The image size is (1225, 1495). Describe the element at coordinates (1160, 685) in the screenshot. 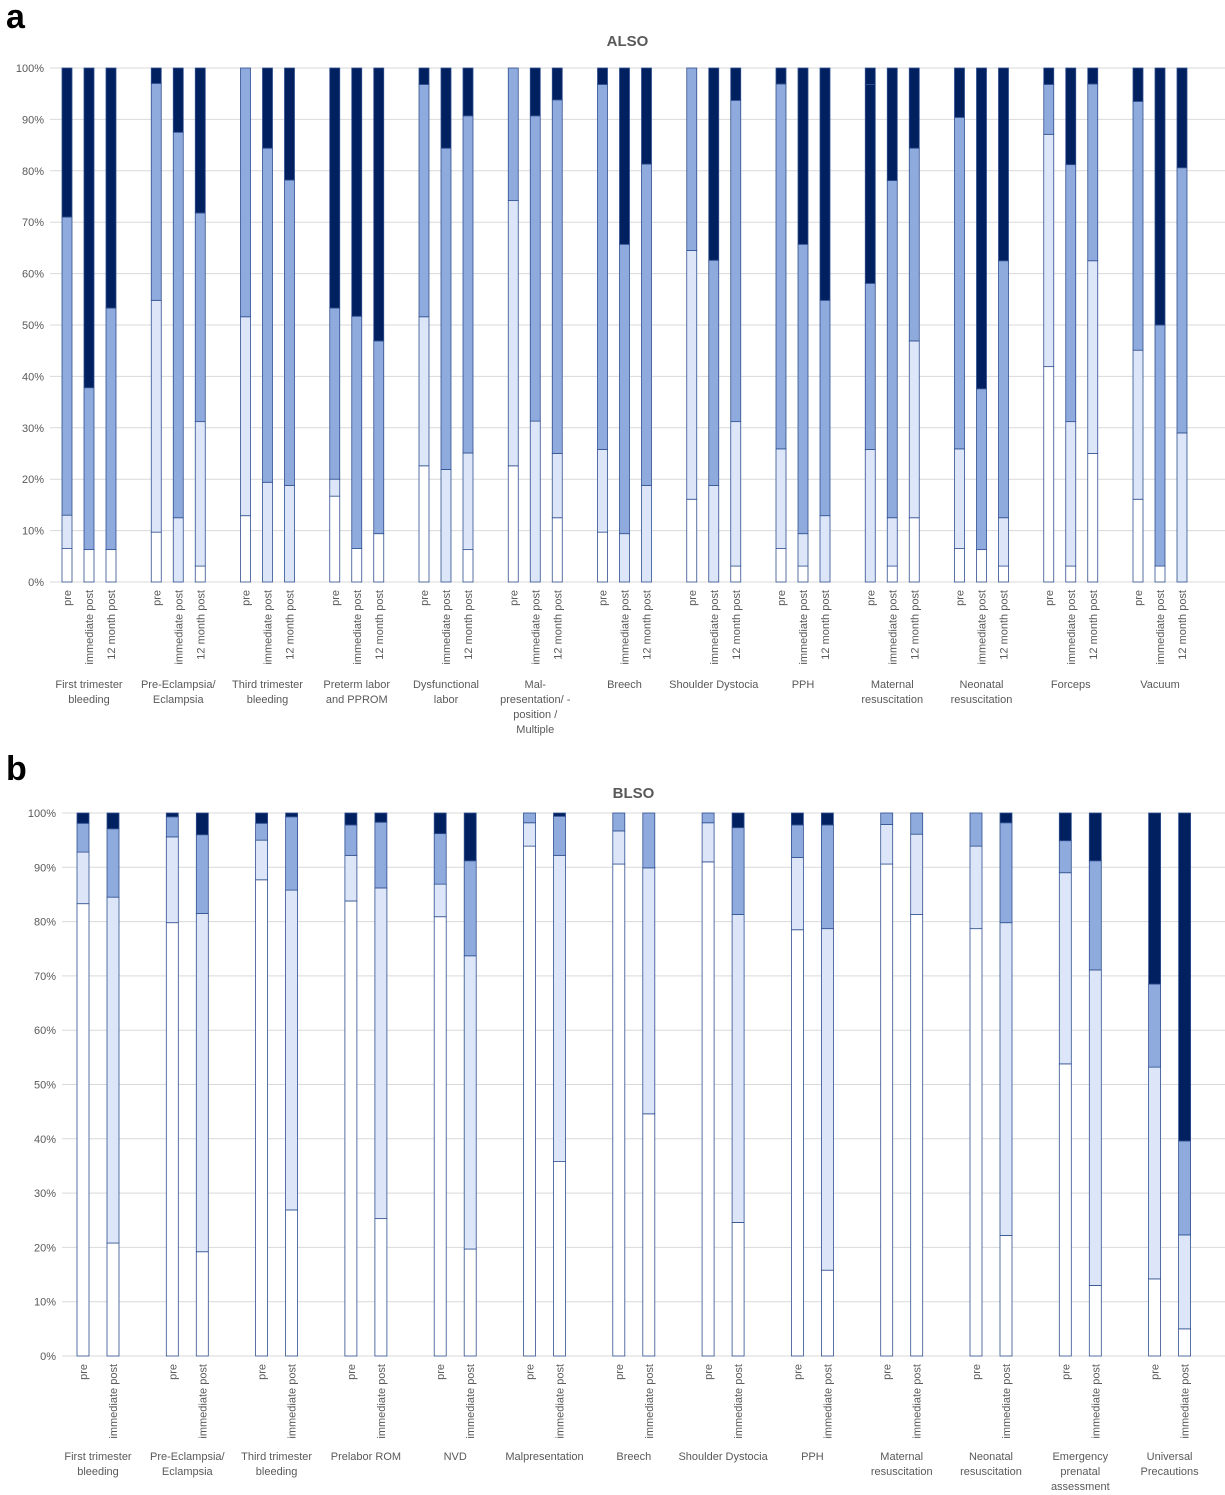

I see `also-category-label: Vacuum` at that location.